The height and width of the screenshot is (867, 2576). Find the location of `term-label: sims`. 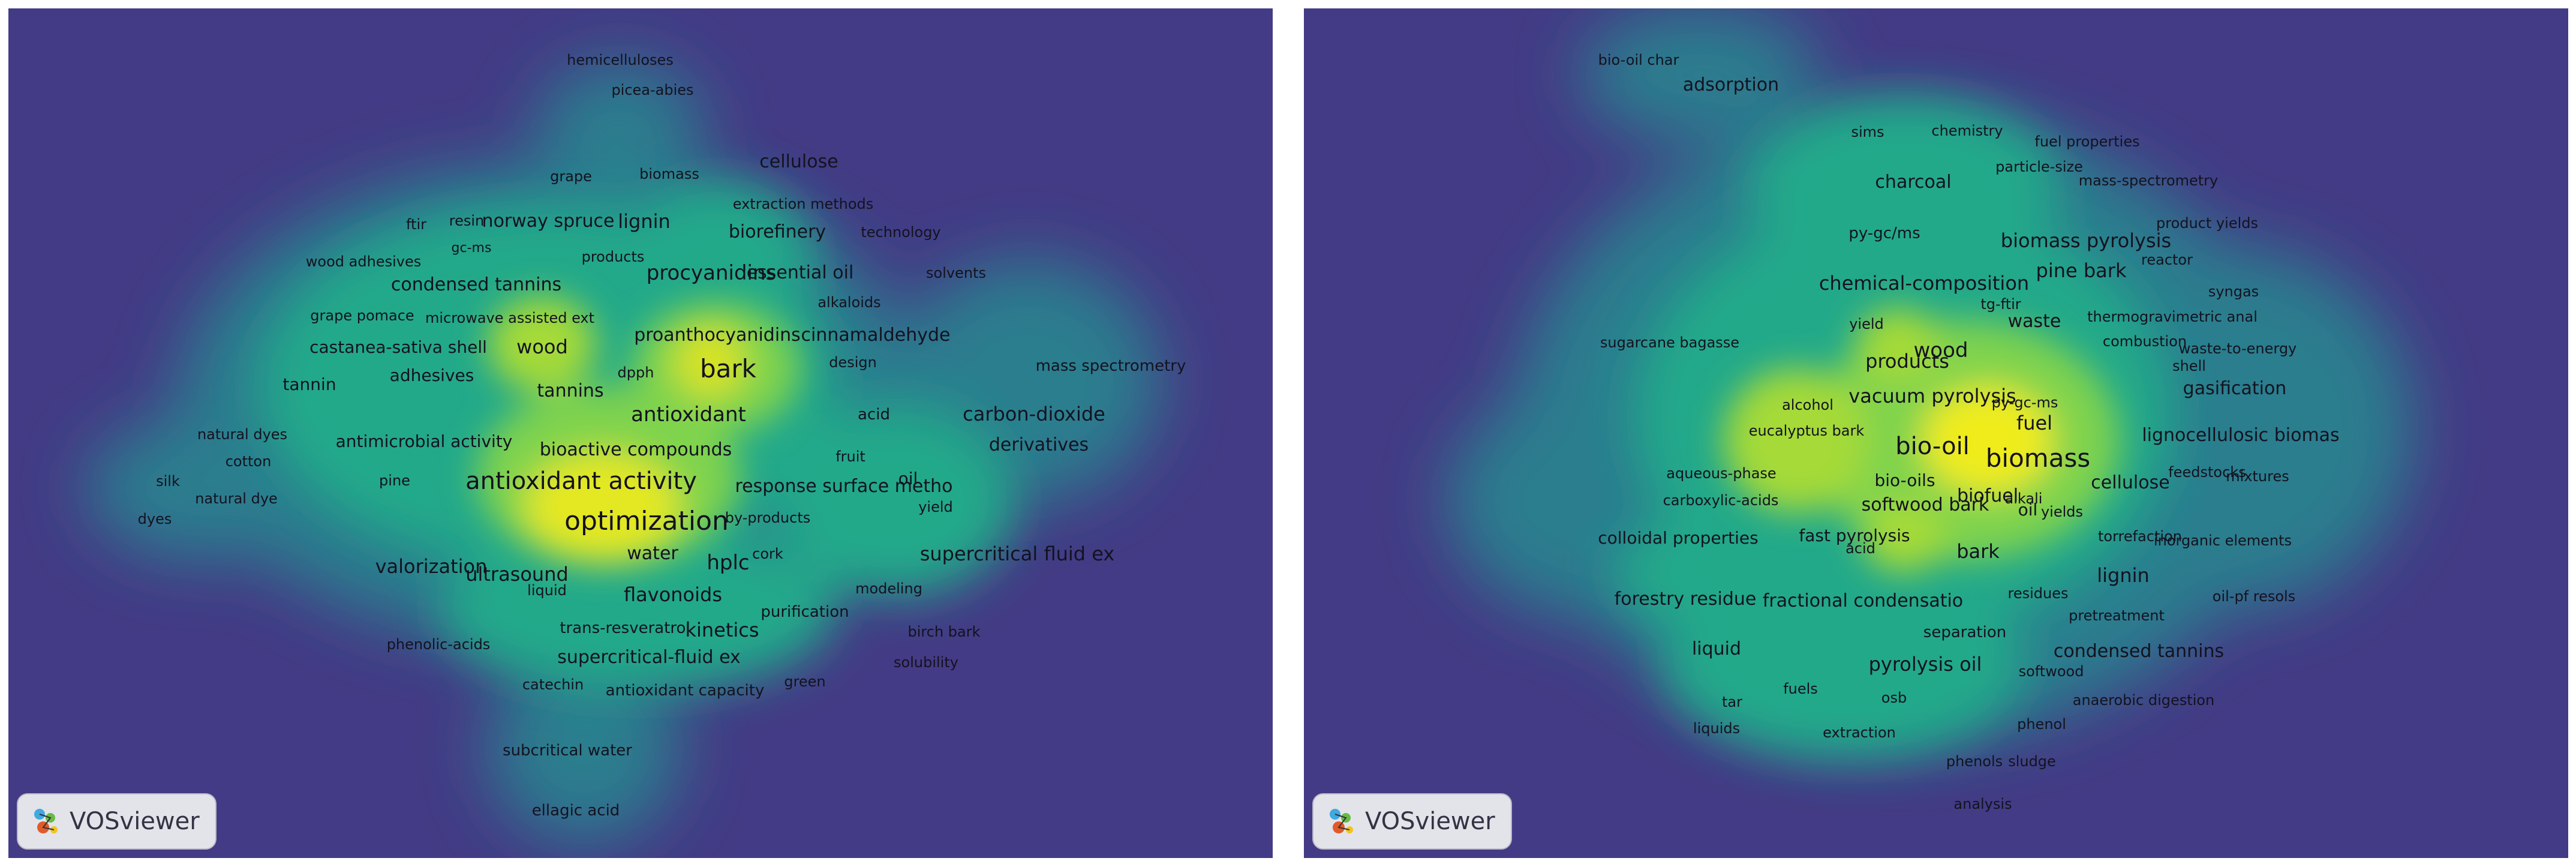

term-label: sims is located at coordinates (1868, 132).